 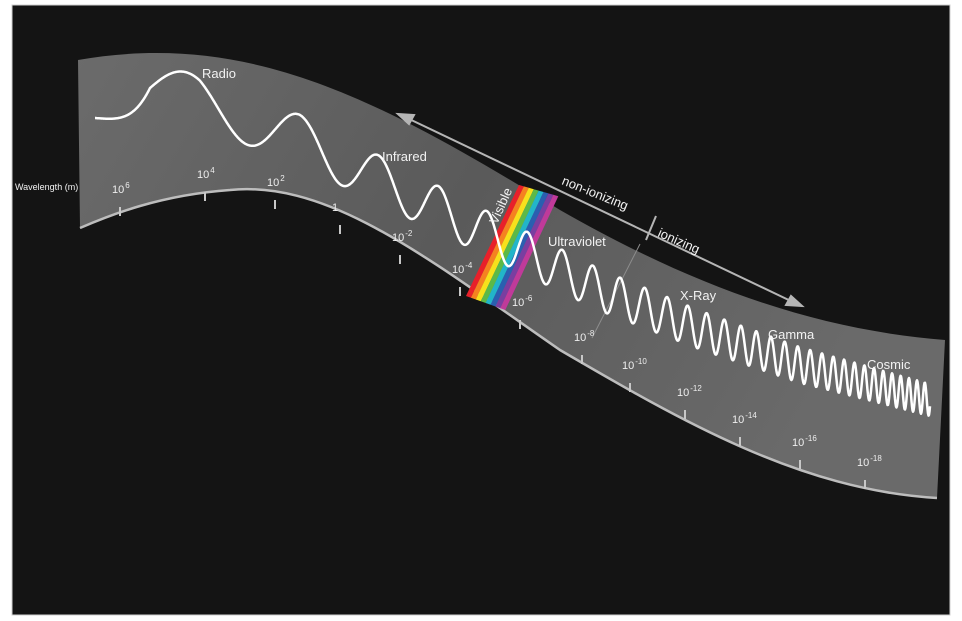 I want to click on band-label: Cosmic, so click(x=889, y=364).